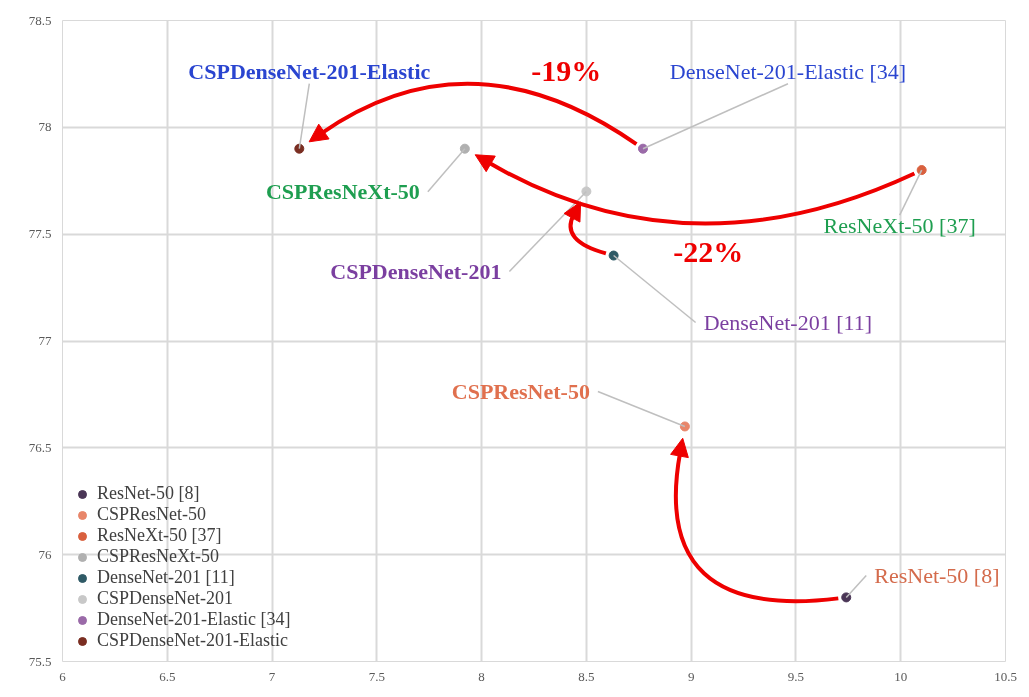 Image resolution: width=1029 pixels, height=697 pixels. I want to click on legend-label: CSPDenseNet-201, so click(165, 598).